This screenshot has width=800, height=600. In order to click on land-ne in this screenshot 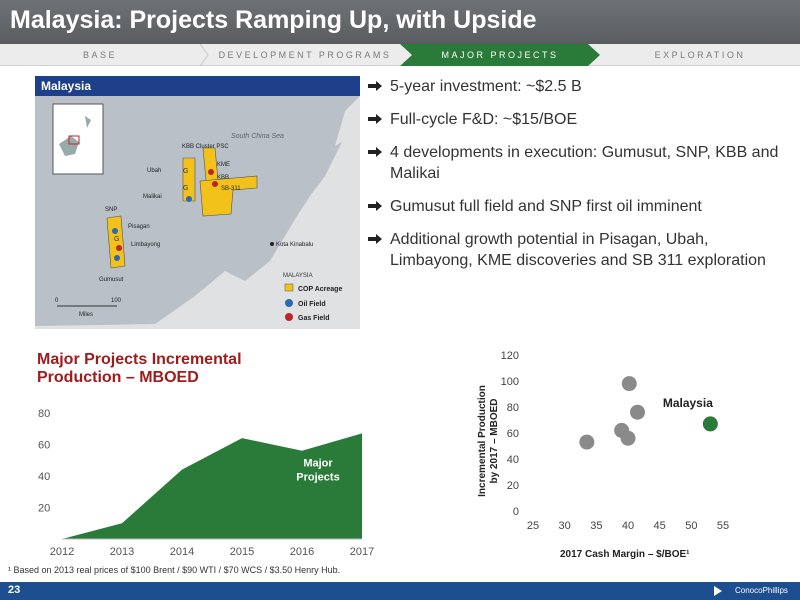, I will do `click(347, 121)`.